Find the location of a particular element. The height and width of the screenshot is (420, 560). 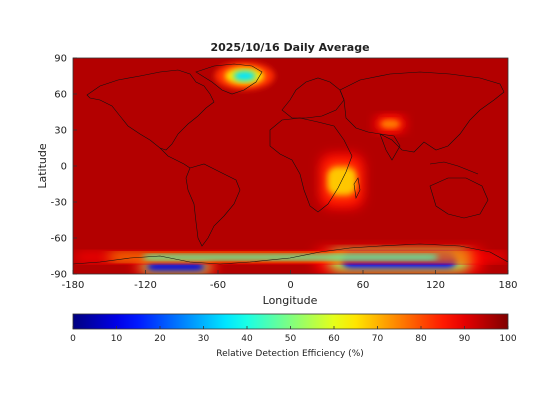

coastline-asia is located at coordinates (422, 112).